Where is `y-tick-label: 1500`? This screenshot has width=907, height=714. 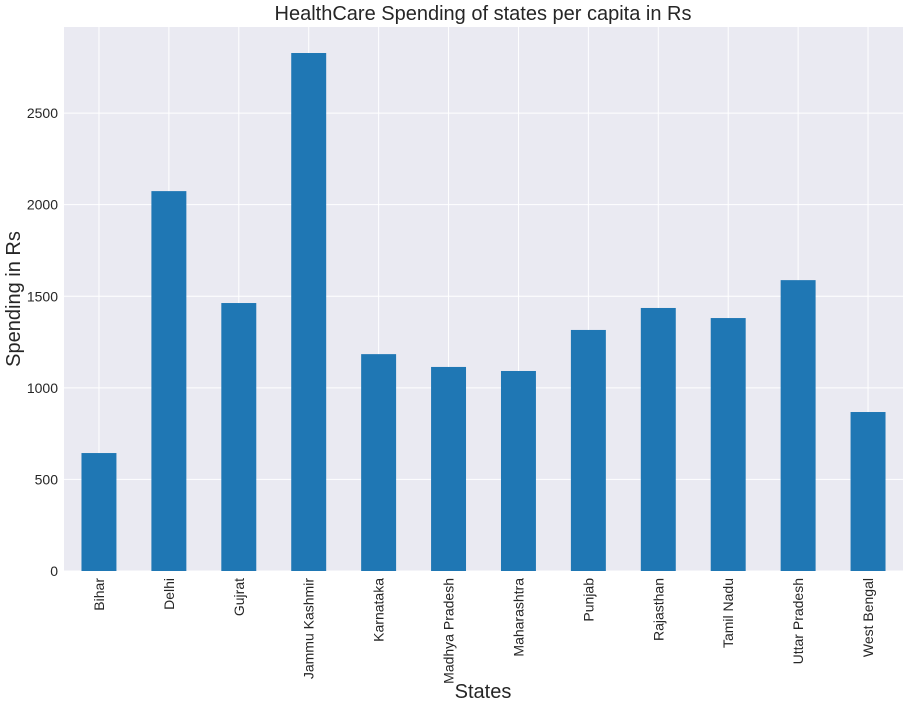
y-tick-label: 1500 is located at coordinates (42, 296).